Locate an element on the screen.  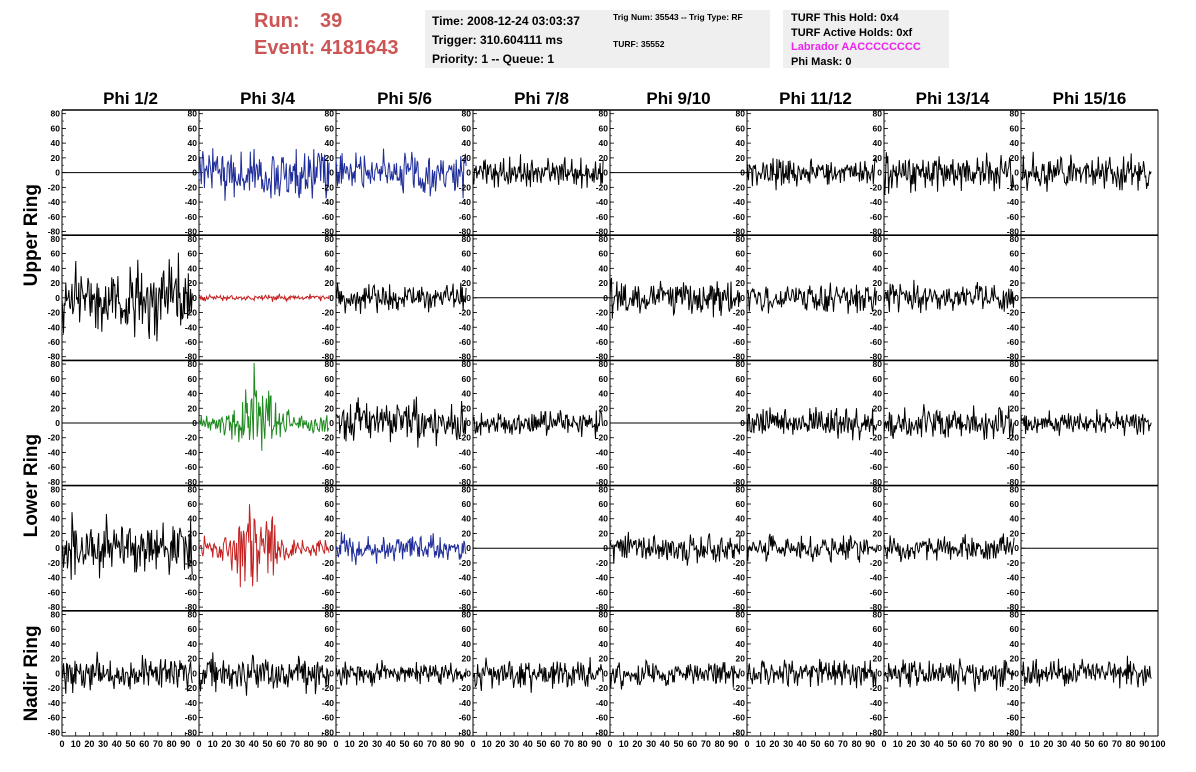
panel-r5-c8-ytick-label--80: -80 is located at coordinates (1013, 732).